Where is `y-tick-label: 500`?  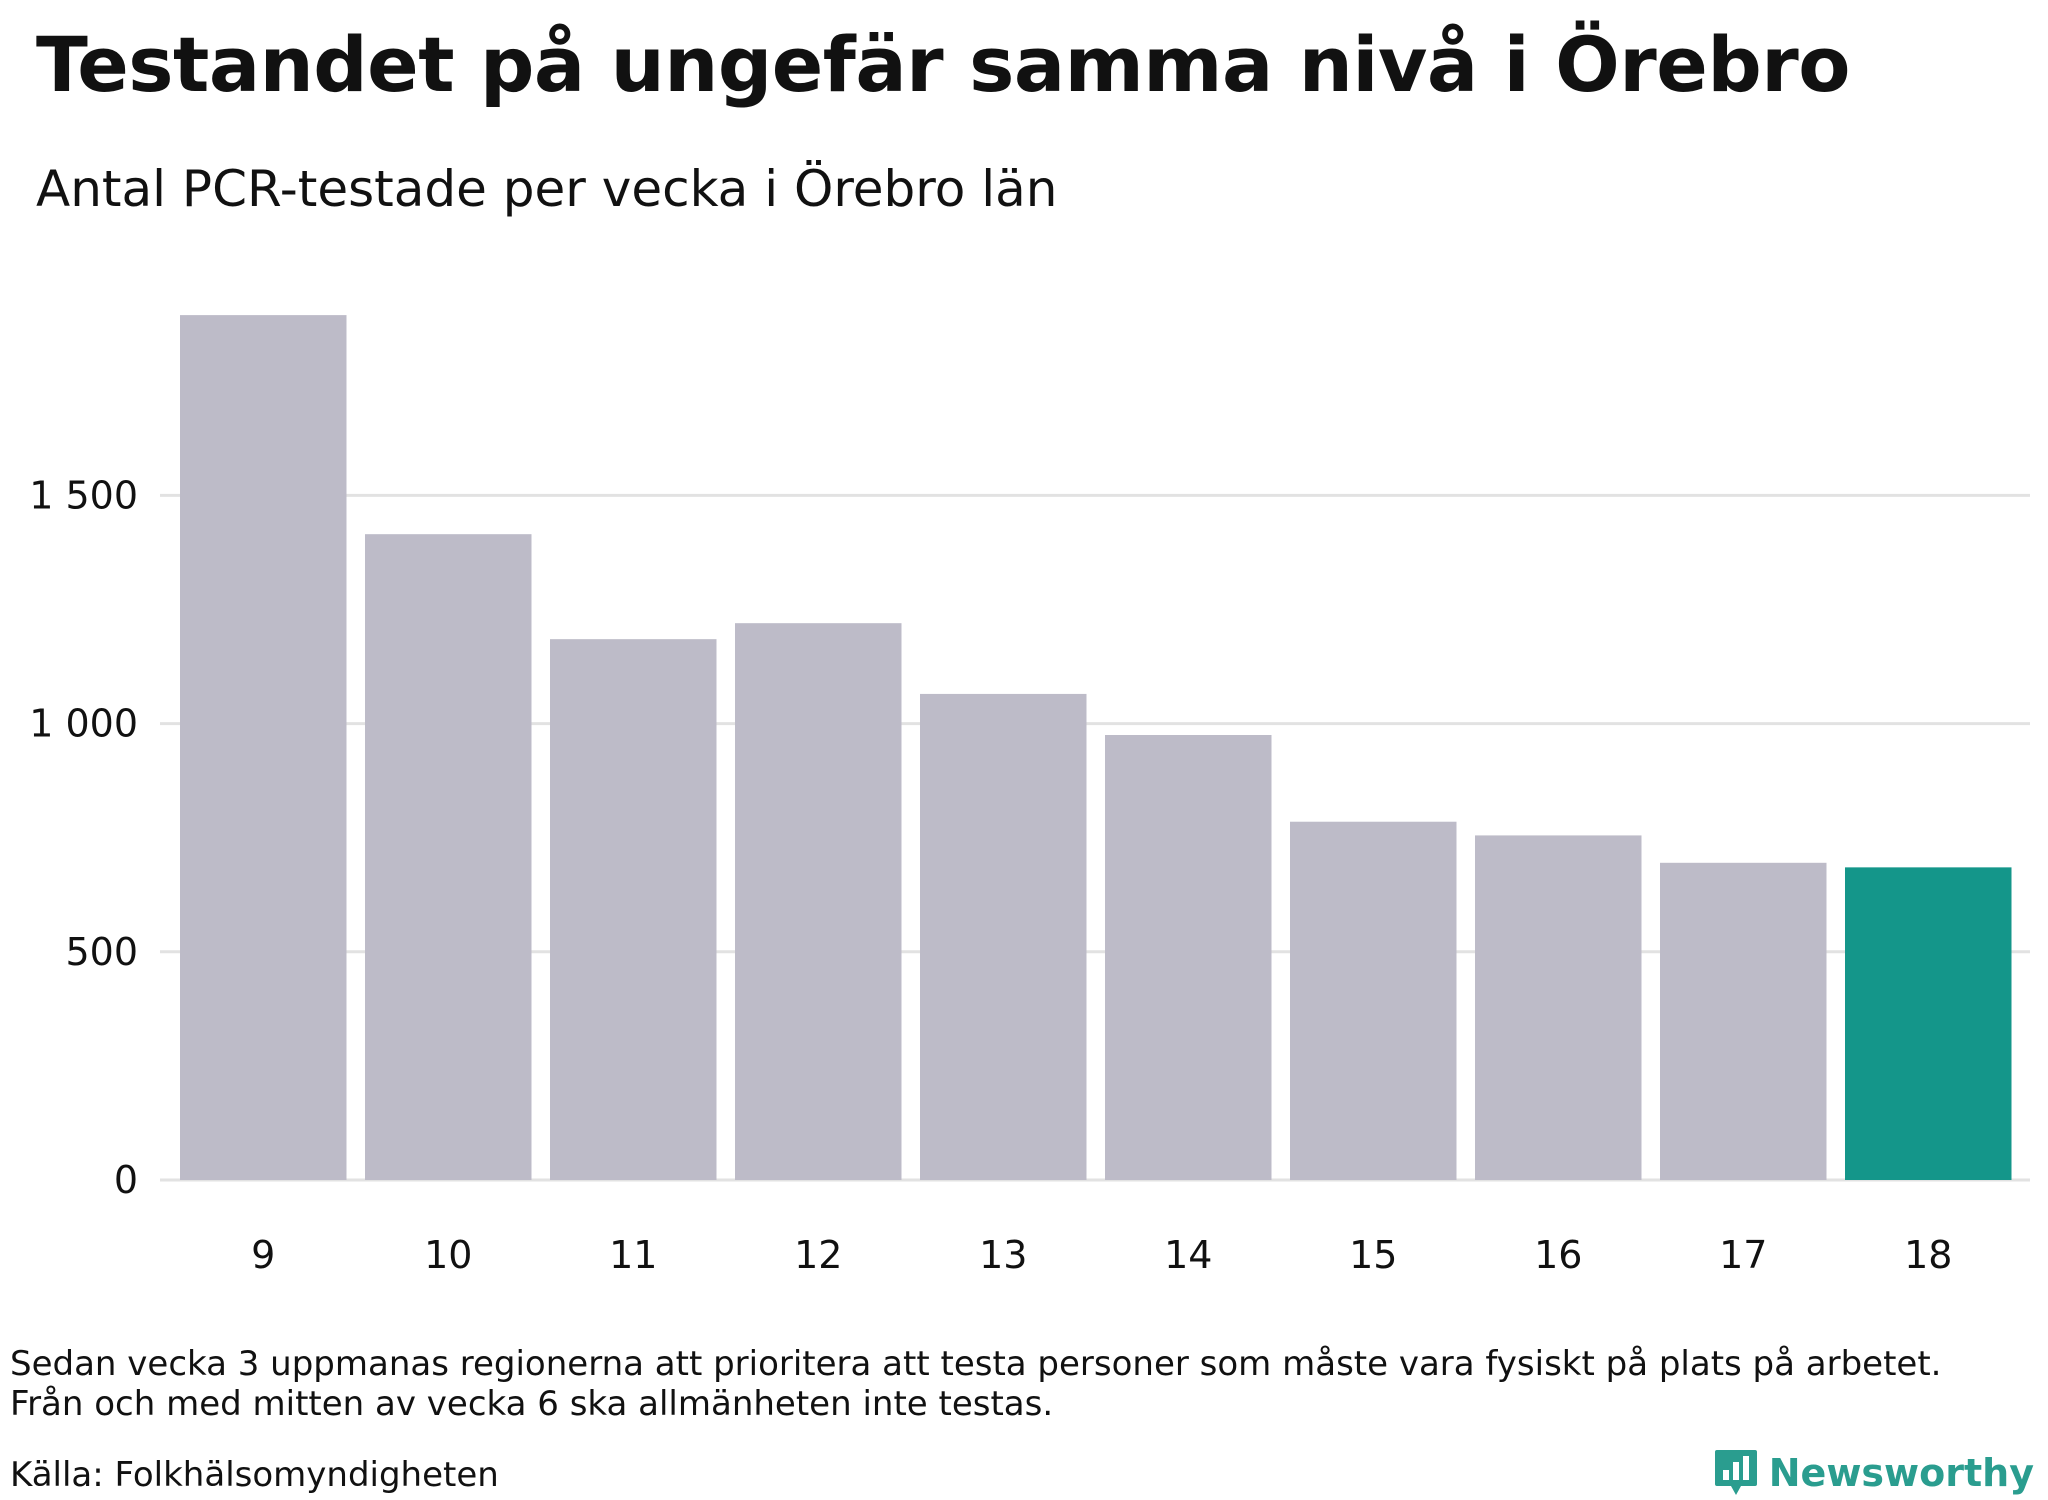
y-tick-label: 500 is located at coordinates (101, 952).